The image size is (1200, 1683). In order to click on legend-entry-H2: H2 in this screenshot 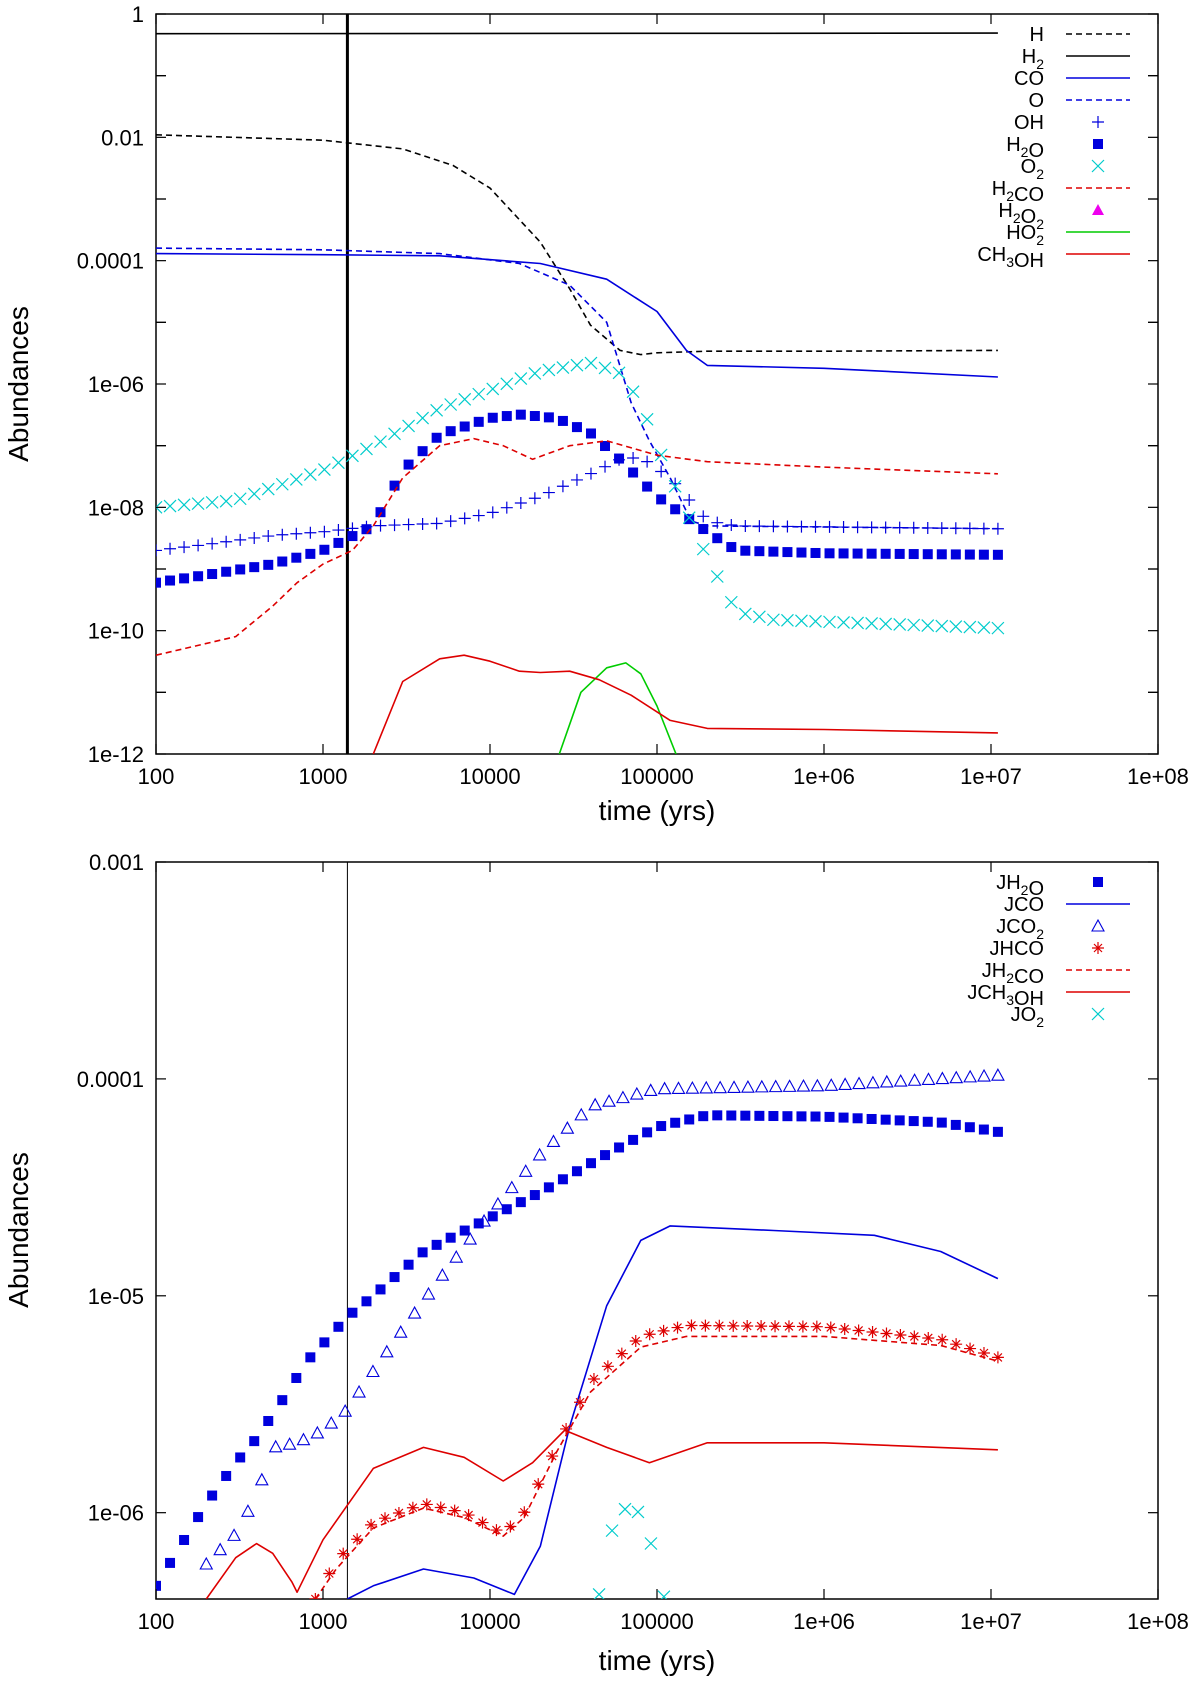, I will do `click(1076, 59)`.